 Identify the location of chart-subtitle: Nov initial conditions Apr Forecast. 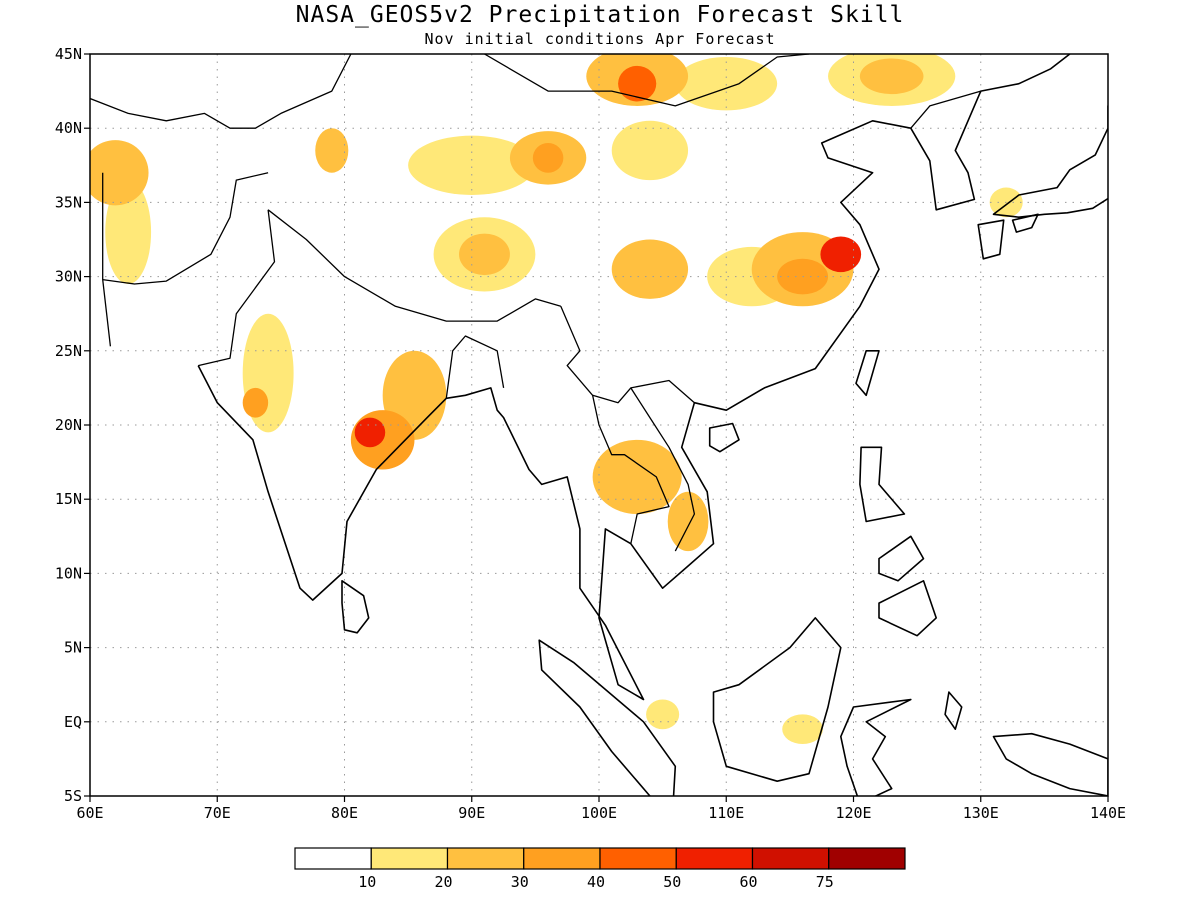
(599, 39).